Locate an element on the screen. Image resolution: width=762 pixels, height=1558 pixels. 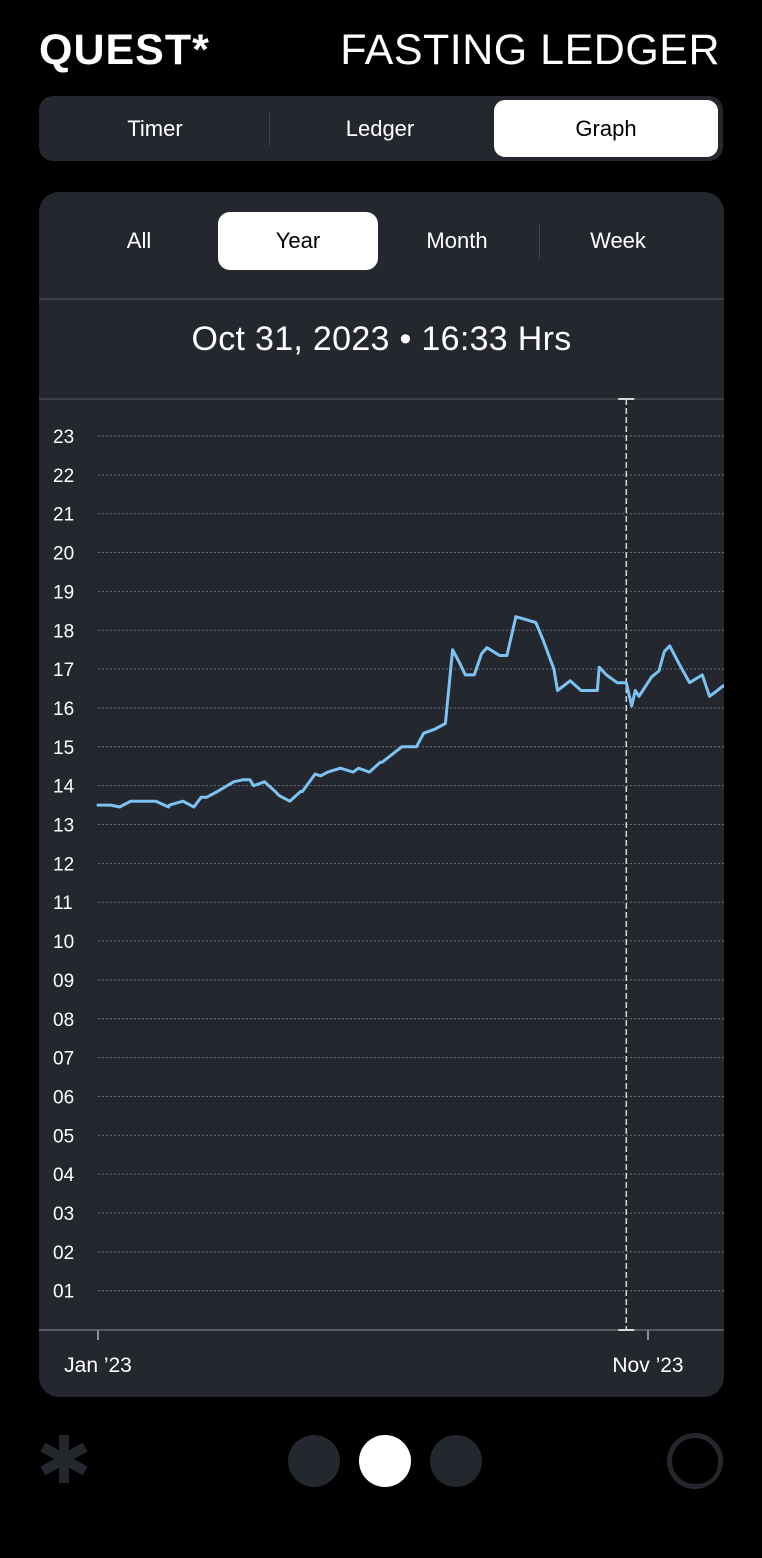
y-tick-label: 16 is located at coordinates (63, 709).